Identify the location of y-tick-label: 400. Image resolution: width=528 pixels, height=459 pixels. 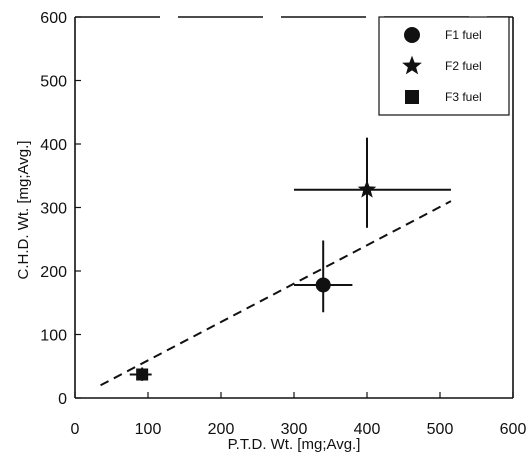
(53, 145).